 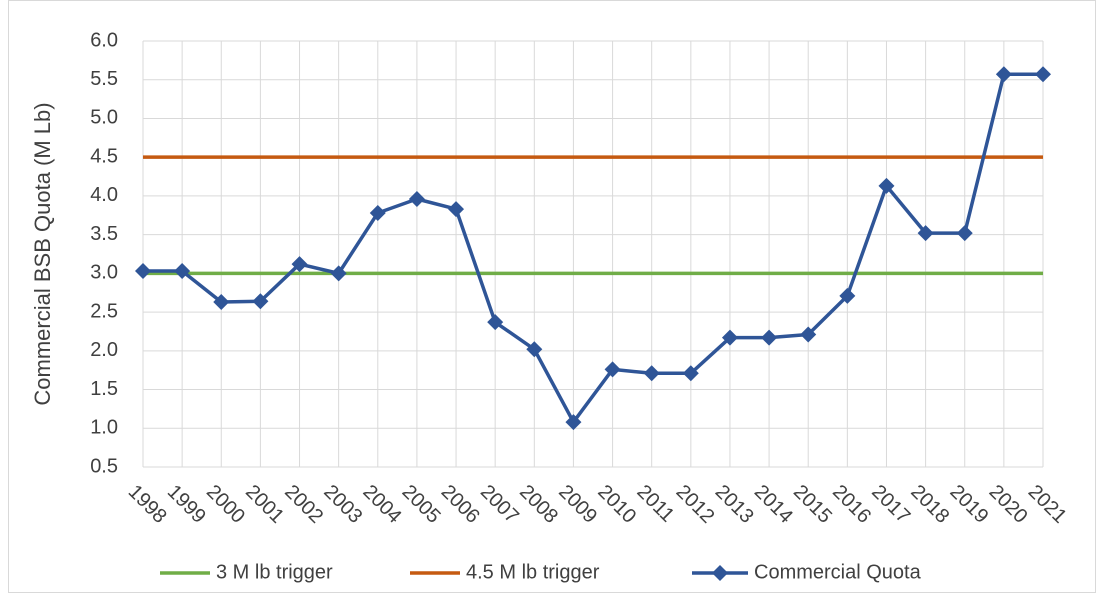 What do you see at coordinates (104, 156) in the screenshot?
I see `y-tick-label: 4.5` at bounding box center [104, 156].